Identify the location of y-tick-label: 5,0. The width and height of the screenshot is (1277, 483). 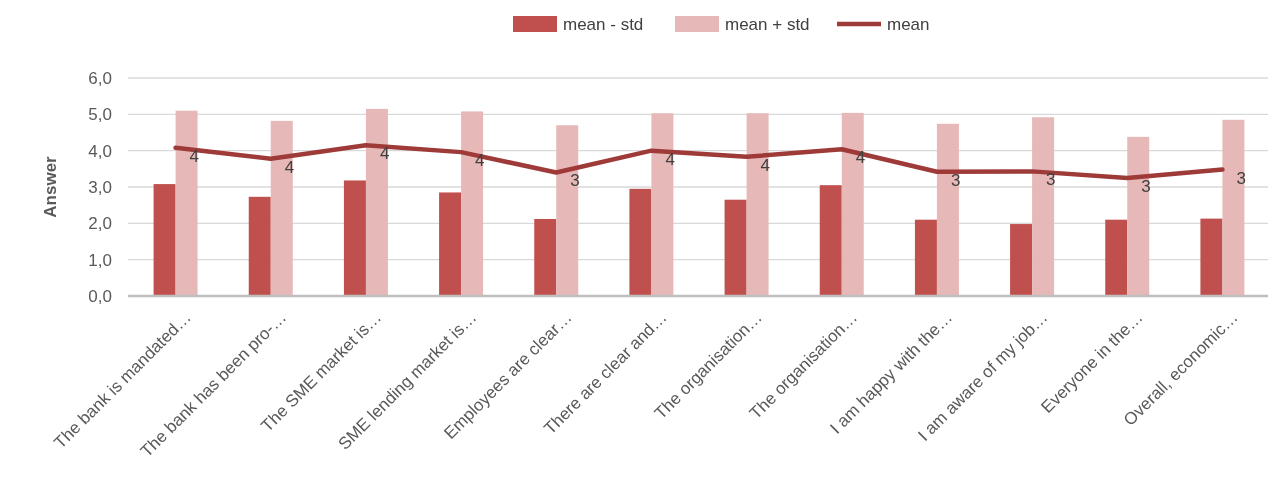
(100, 115).